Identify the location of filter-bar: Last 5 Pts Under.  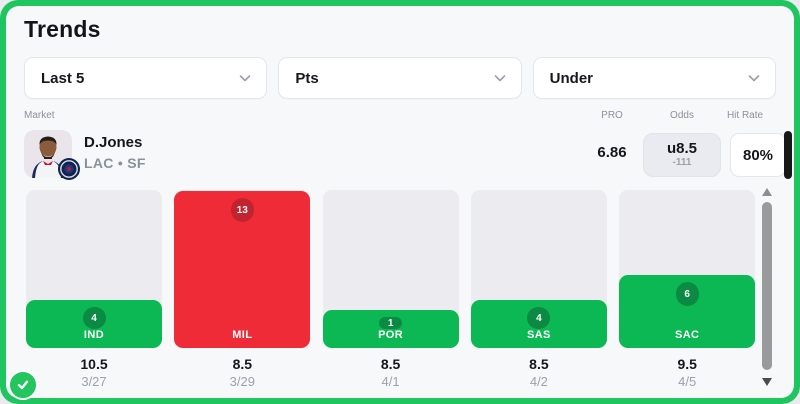
(400, 78).